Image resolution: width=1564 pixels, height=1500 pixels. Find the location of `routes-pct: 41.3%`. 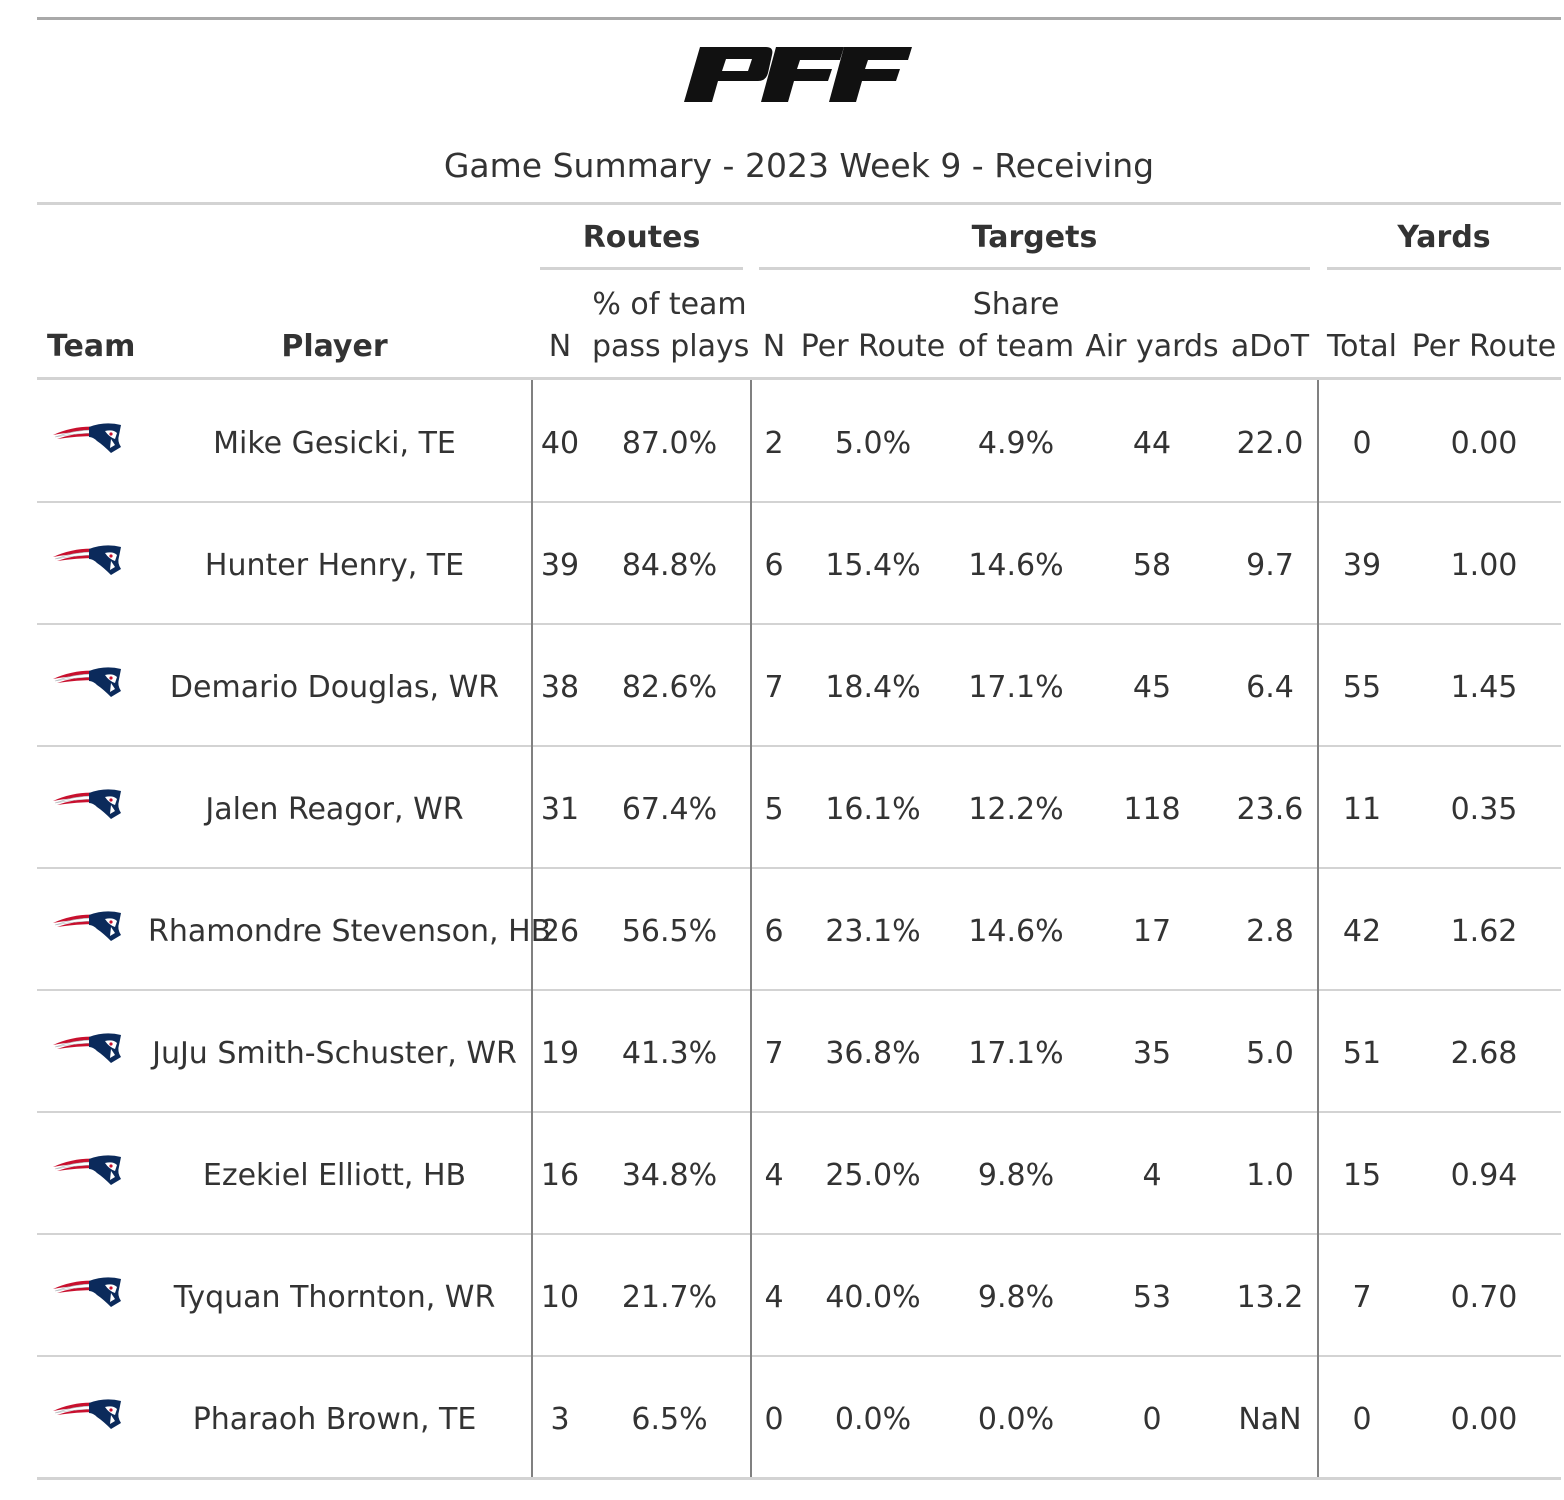

routes-pct: 41.3% is located at coordinates (669, 1053).